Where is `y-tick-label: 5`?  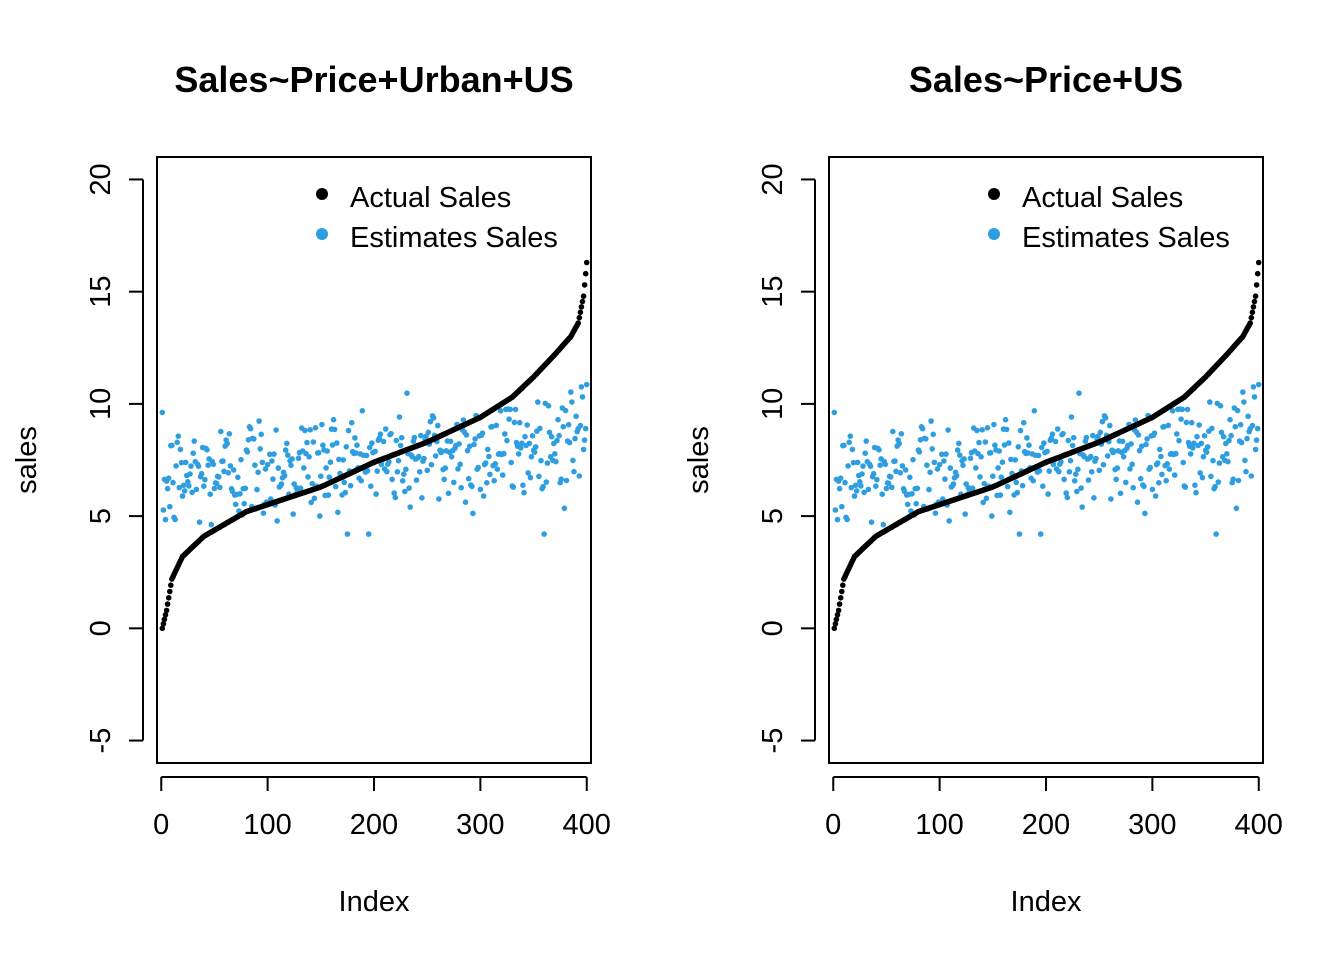 y-tick-label: 5 is located at coordinates (101, 516).